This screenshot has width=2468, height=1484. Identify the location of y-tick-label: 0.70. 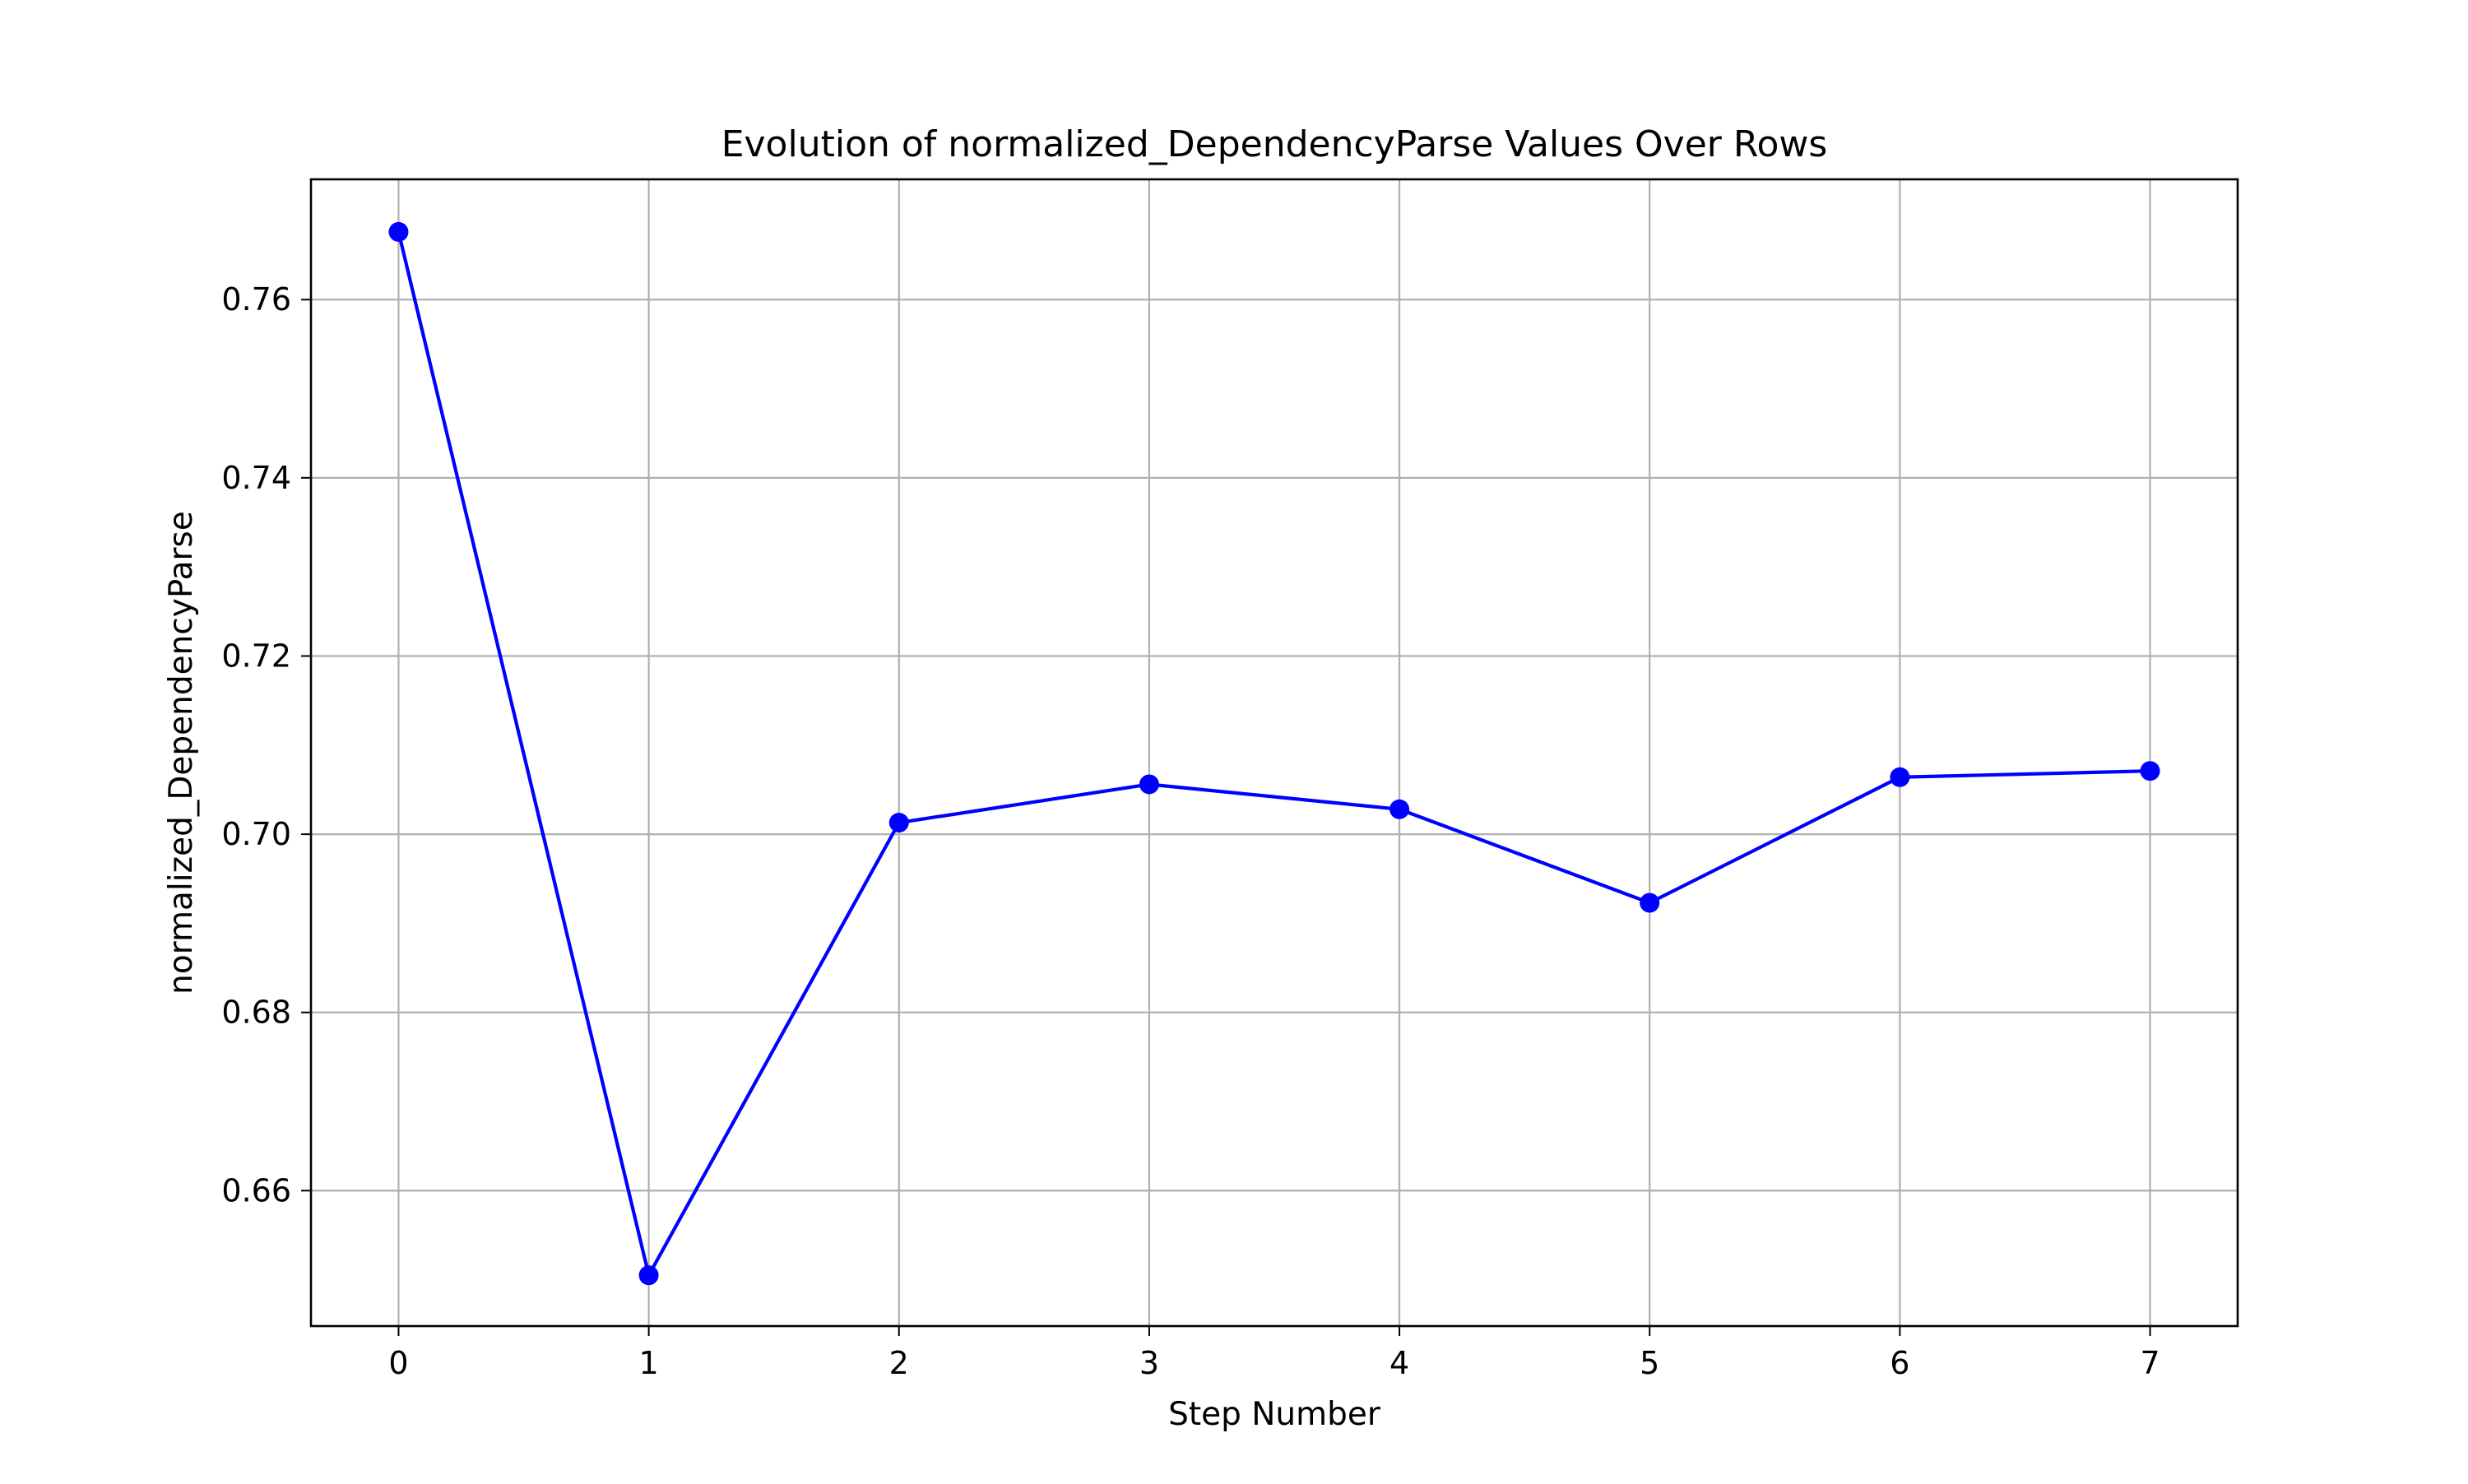
(256, 834).